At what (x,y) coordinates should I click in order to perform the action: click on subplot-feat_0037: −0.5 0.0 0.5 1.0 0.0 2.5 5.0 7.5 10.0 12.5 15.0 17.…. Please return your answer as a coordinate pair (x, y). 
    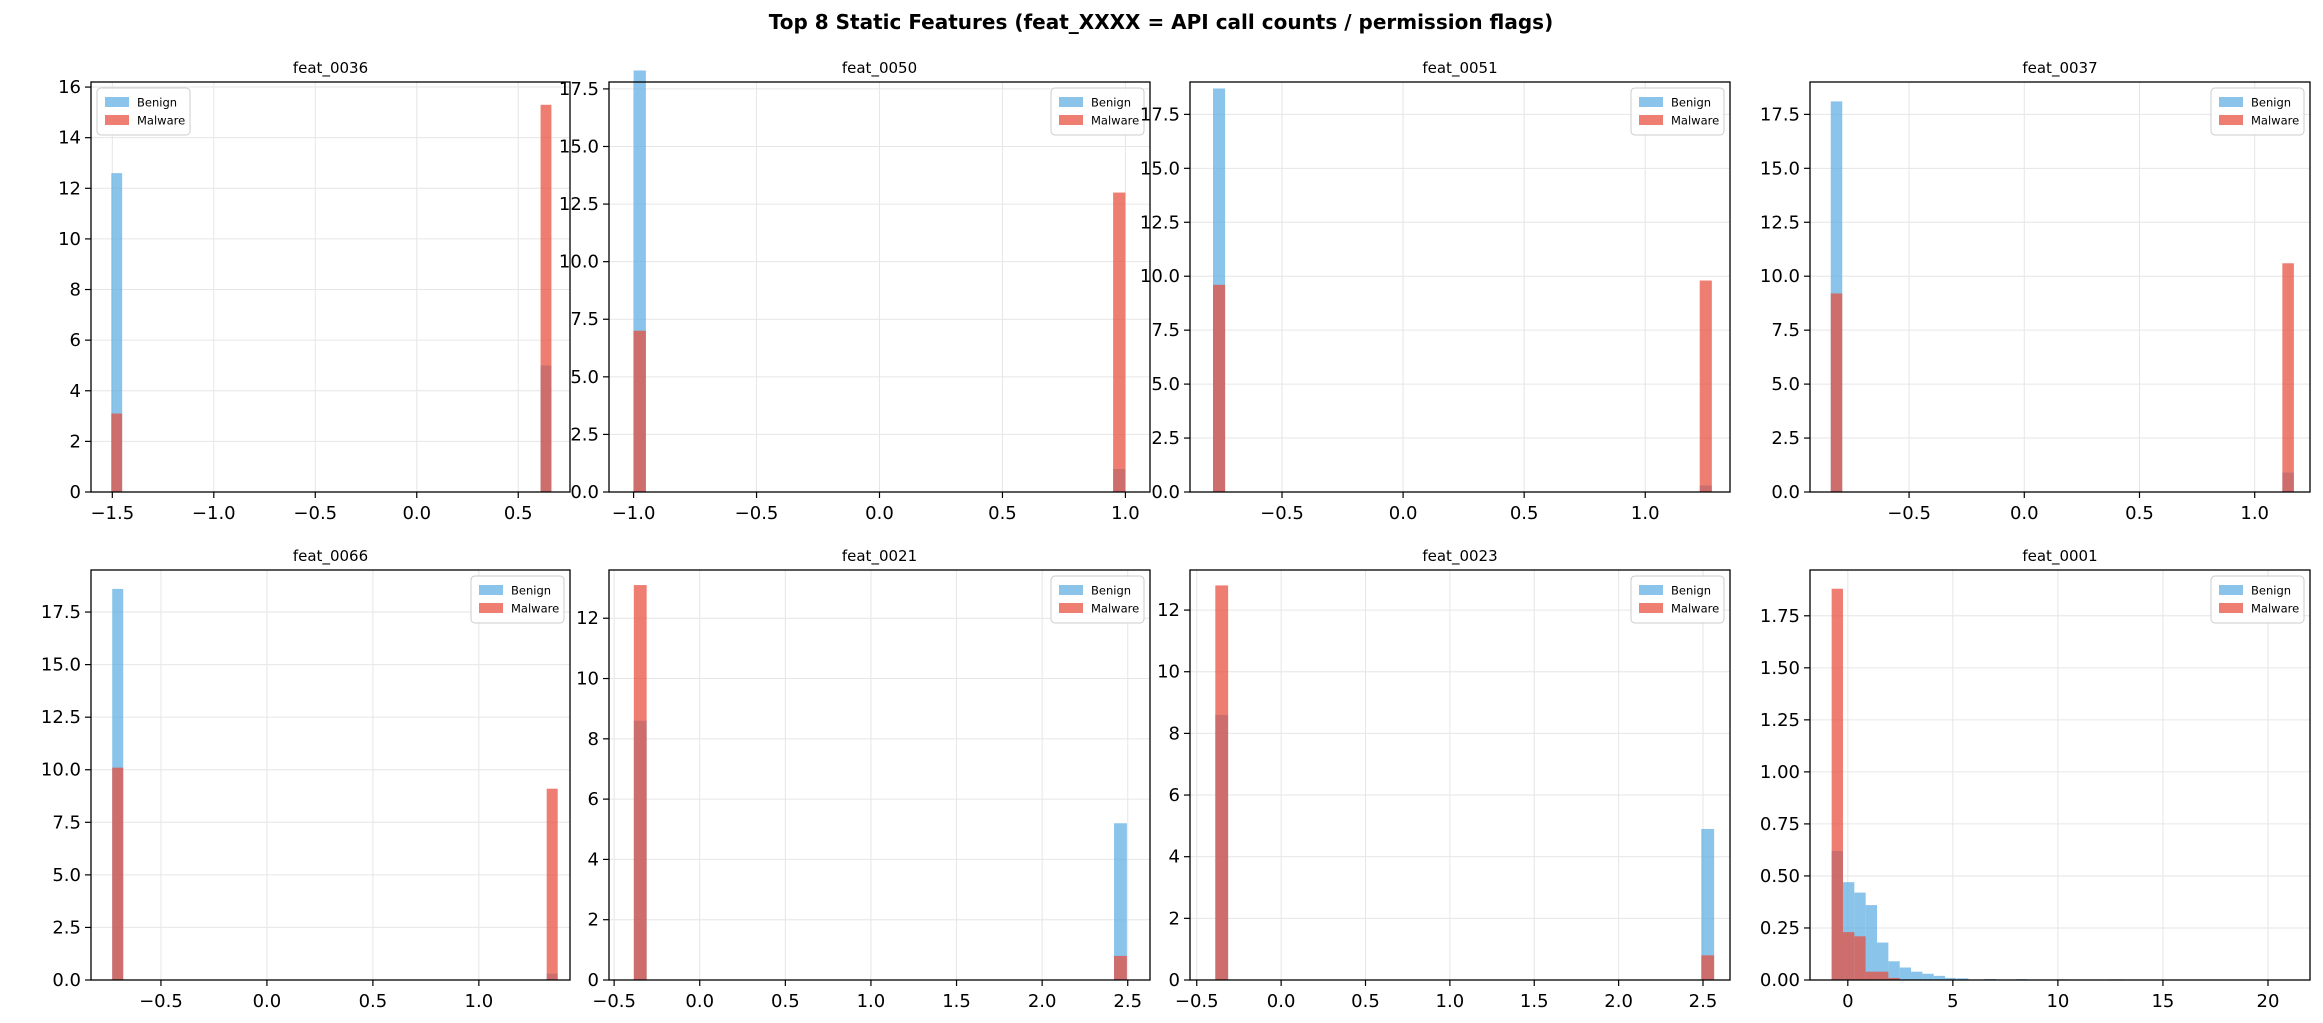
    Looking at the image, I should click on (2035, 291).